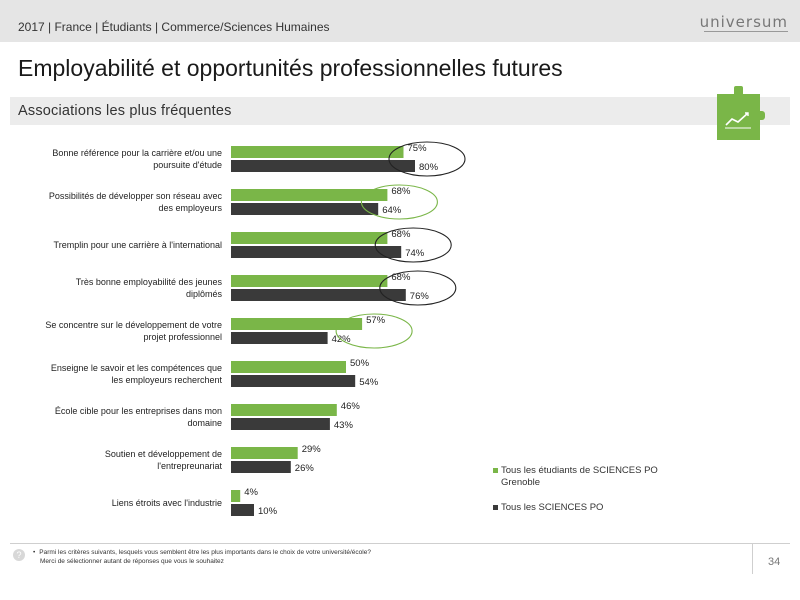  I want to click on legend-swatch-all, so click(495, 507).